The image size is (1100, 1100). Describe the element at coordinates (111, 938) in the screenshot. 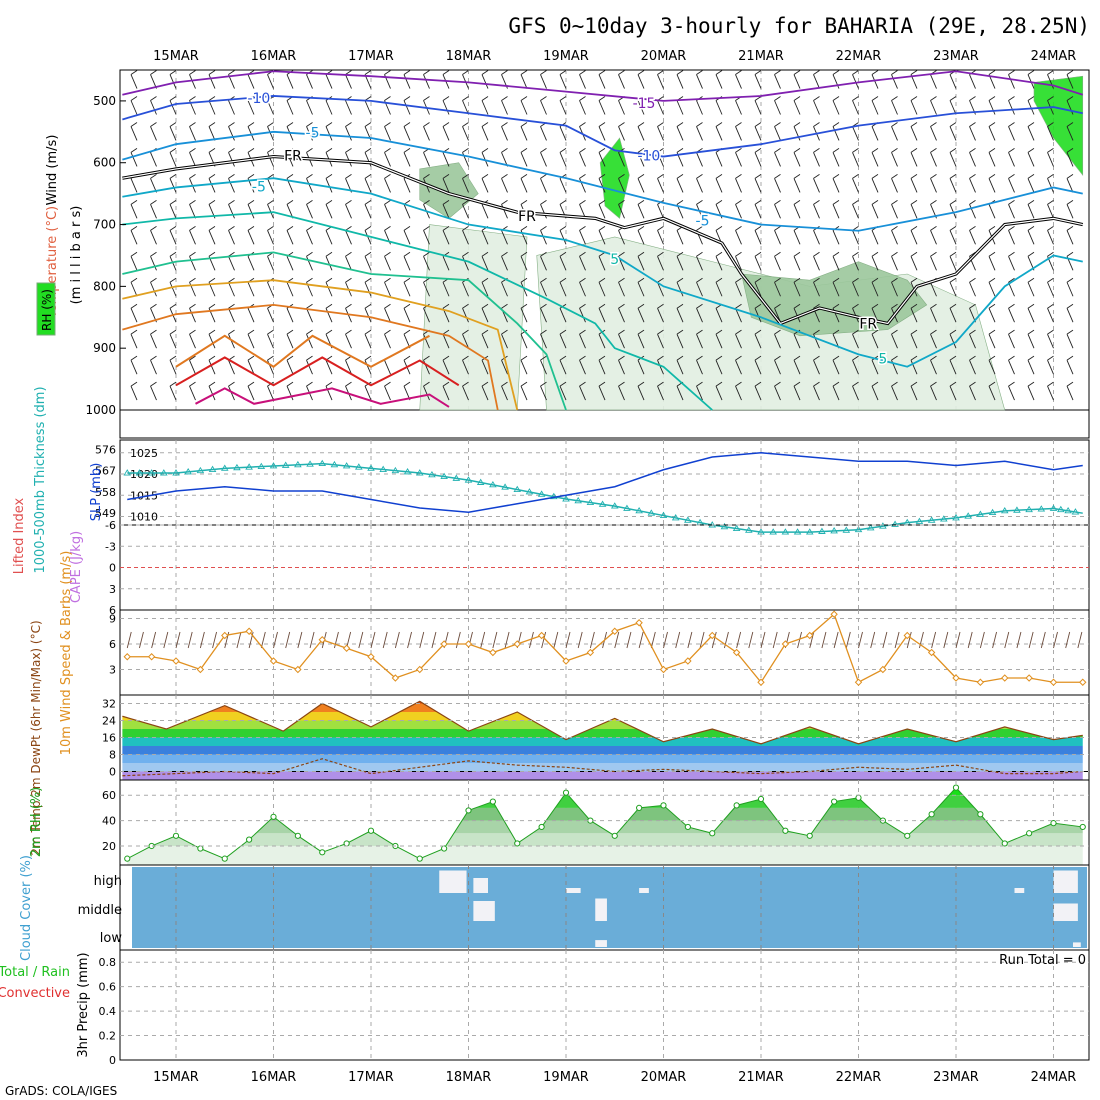

I see `cloud-row-label: low` at that location.